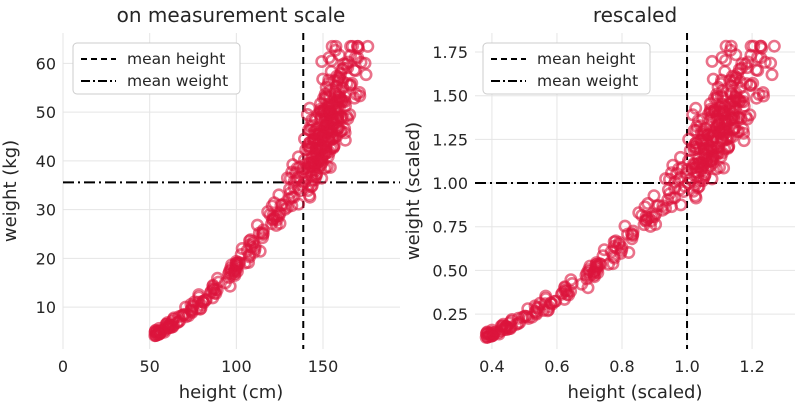  I want to click on y-tick-label: 0.75, so click(450, 227).